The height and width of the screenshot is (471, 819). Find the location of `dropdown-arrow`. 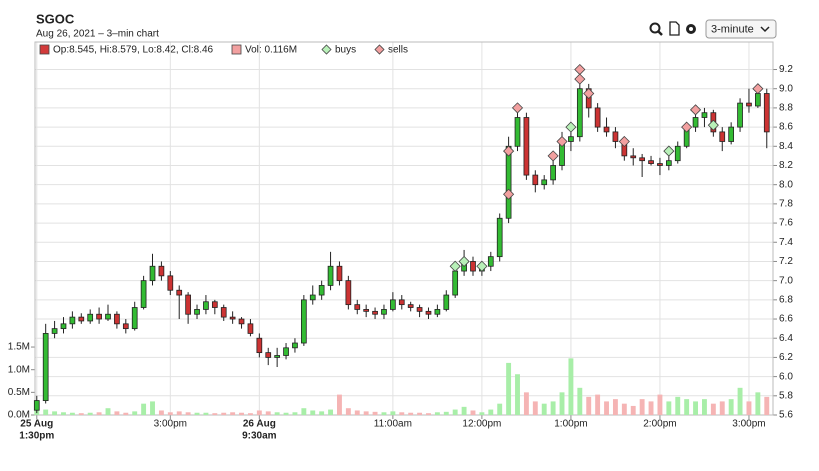

dropdown-arrow is located at coordinates (765, 29).